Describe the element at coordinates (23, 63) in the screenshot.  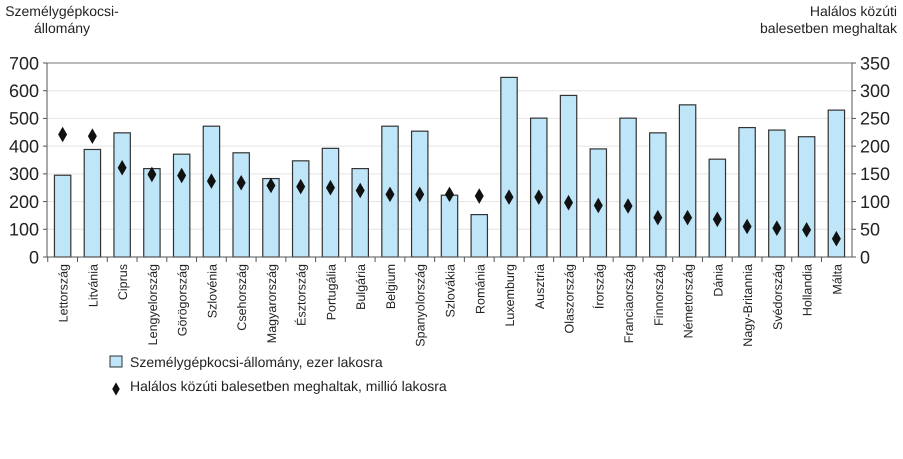
I see `y-tick-label: 700` at that location.